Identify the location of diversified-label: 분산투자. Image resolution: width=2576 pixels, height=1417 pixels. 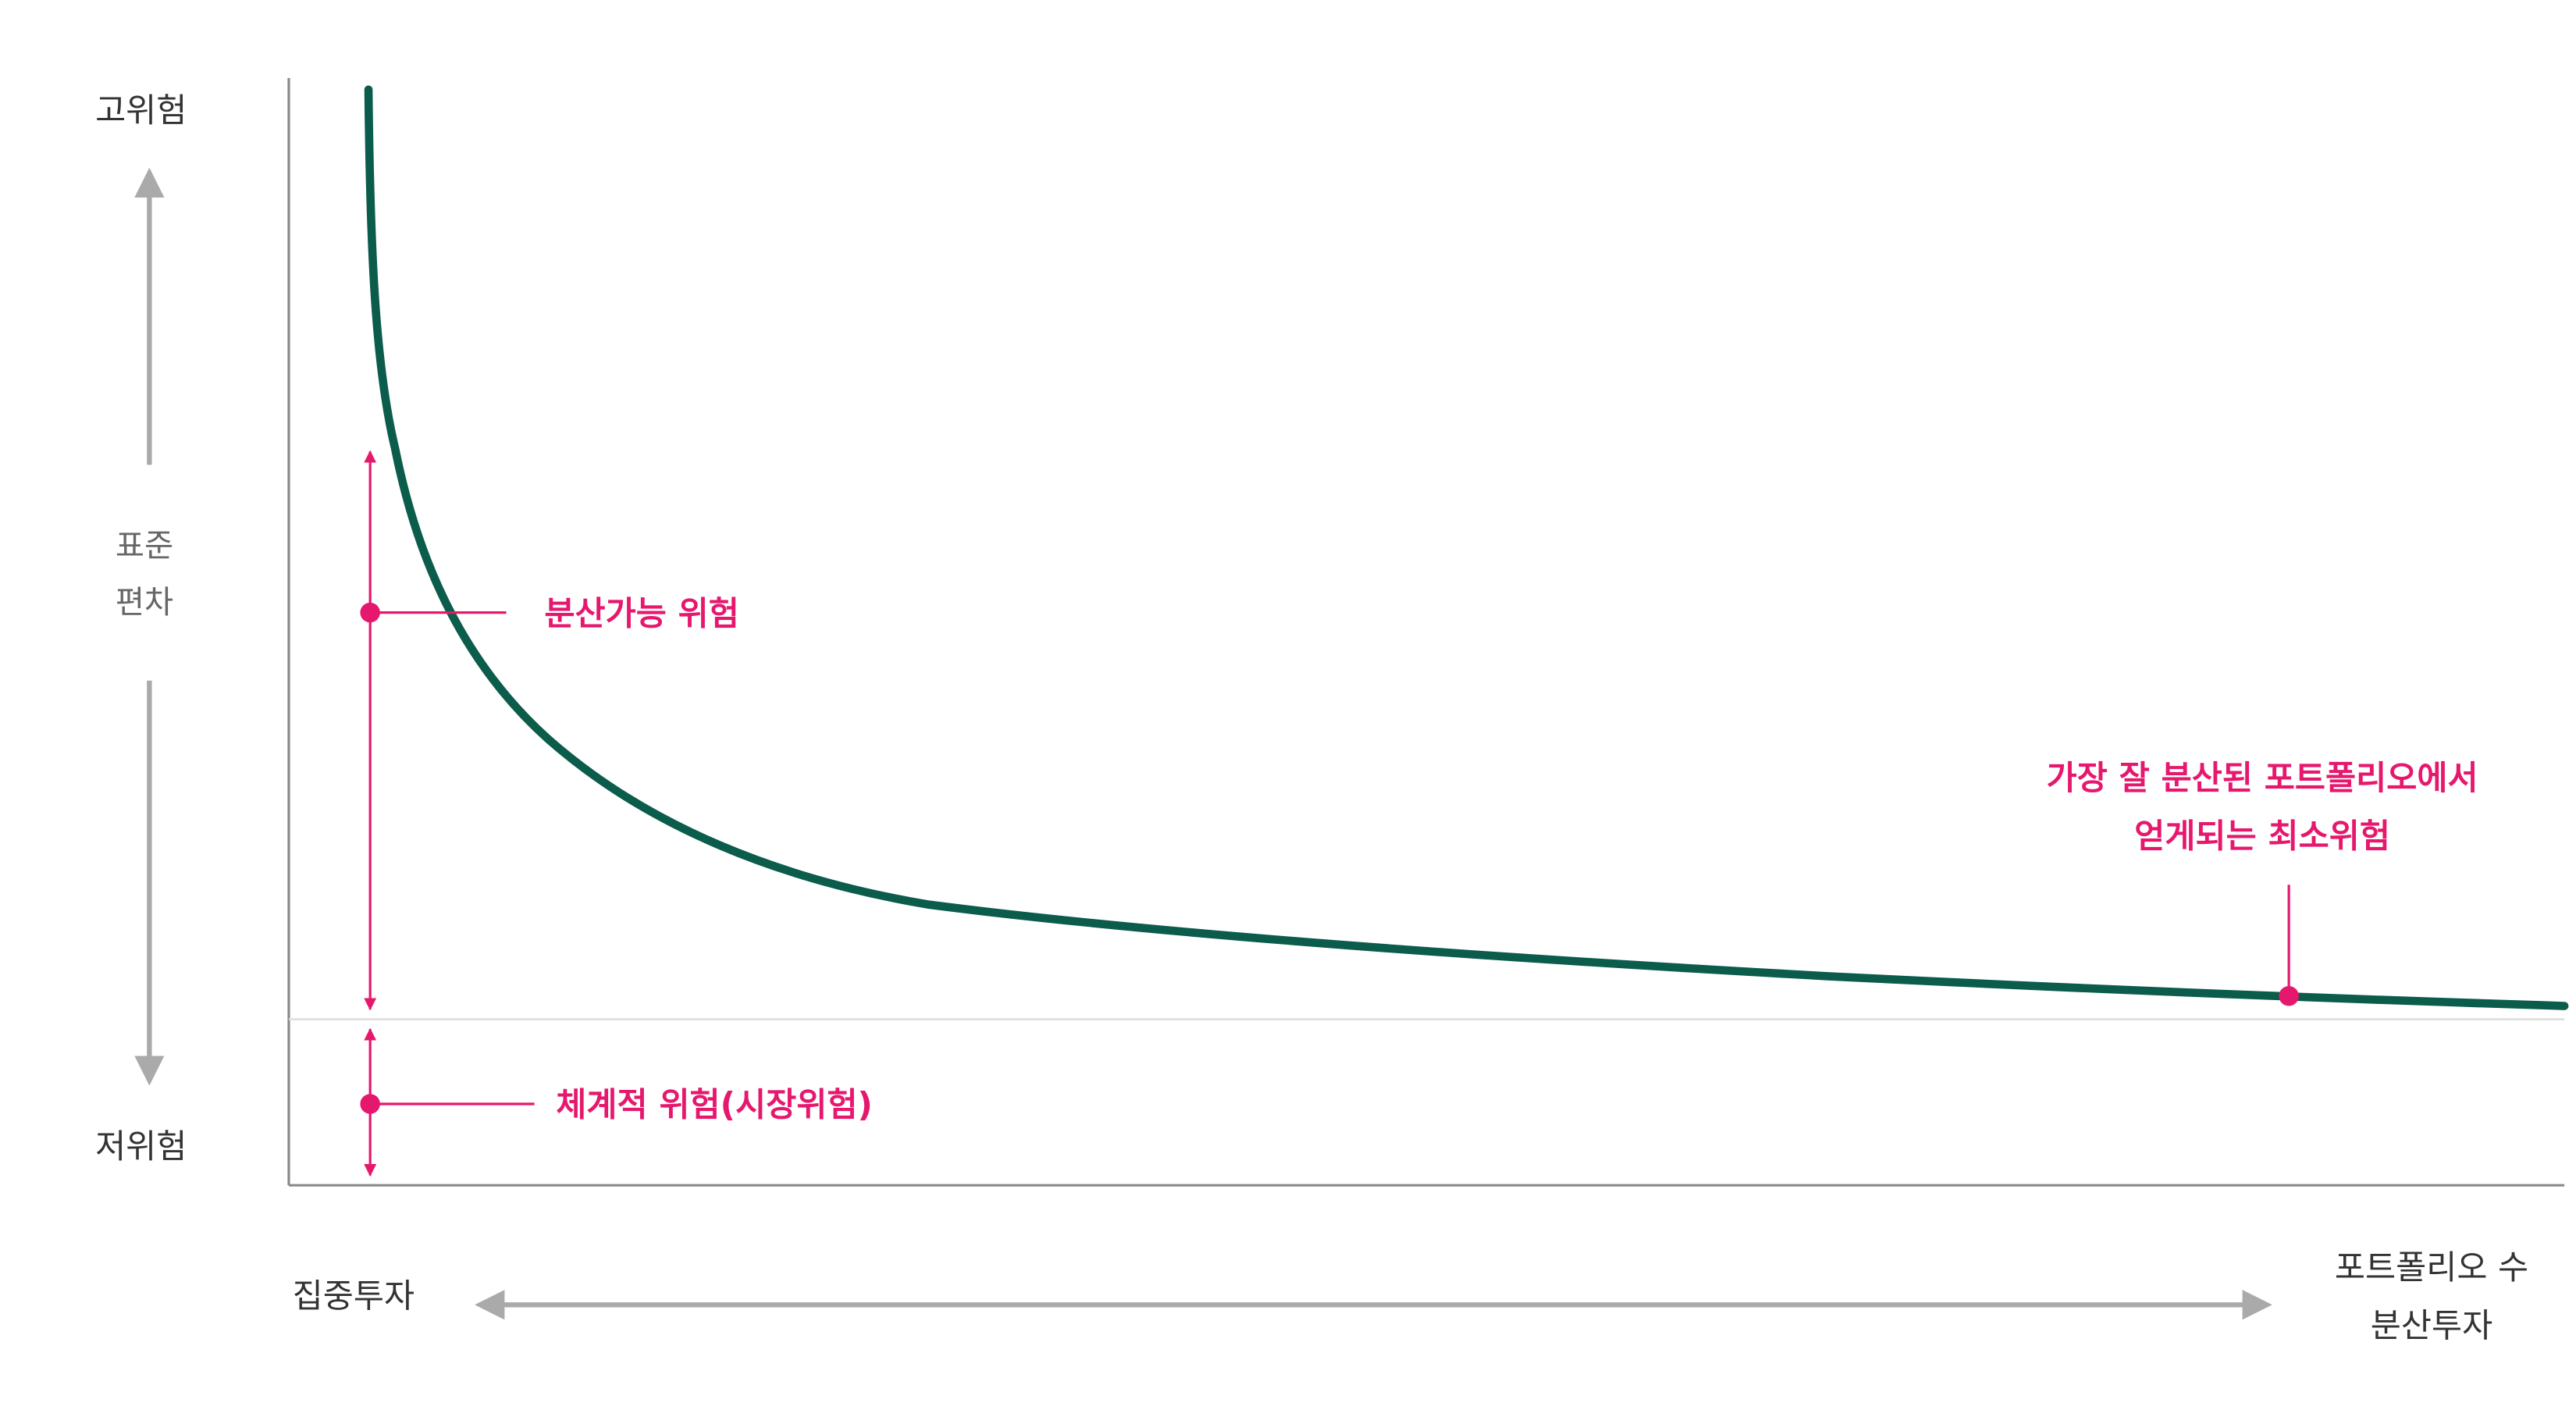
(2431, 1327).